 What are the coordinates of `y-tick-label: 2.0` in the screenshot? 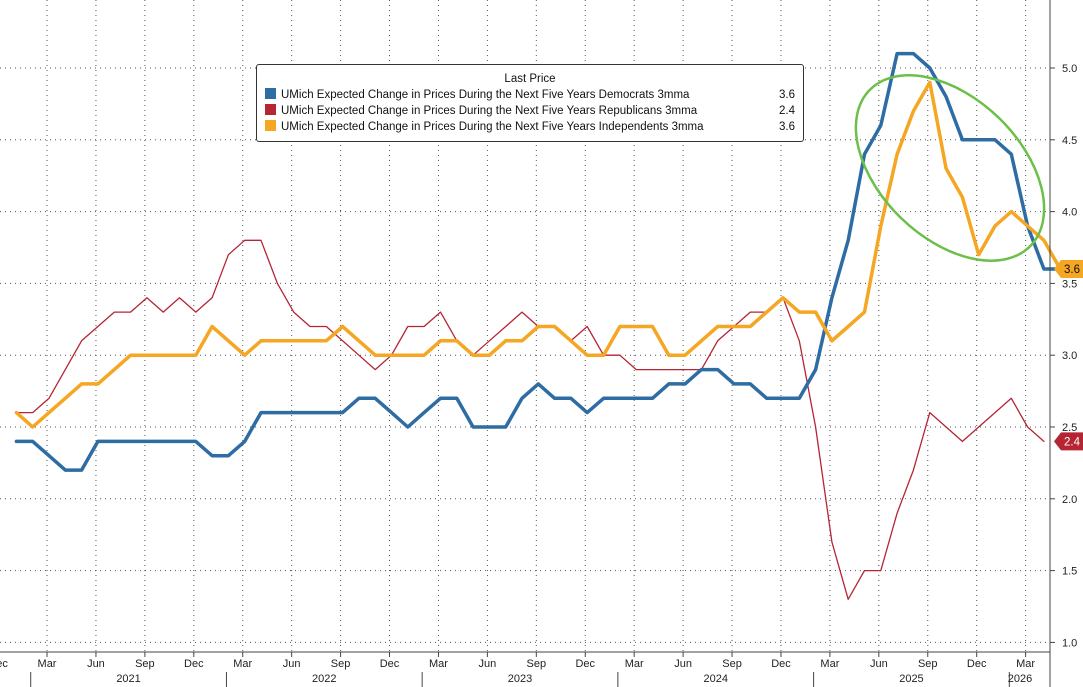 It's located at (1069, 500).